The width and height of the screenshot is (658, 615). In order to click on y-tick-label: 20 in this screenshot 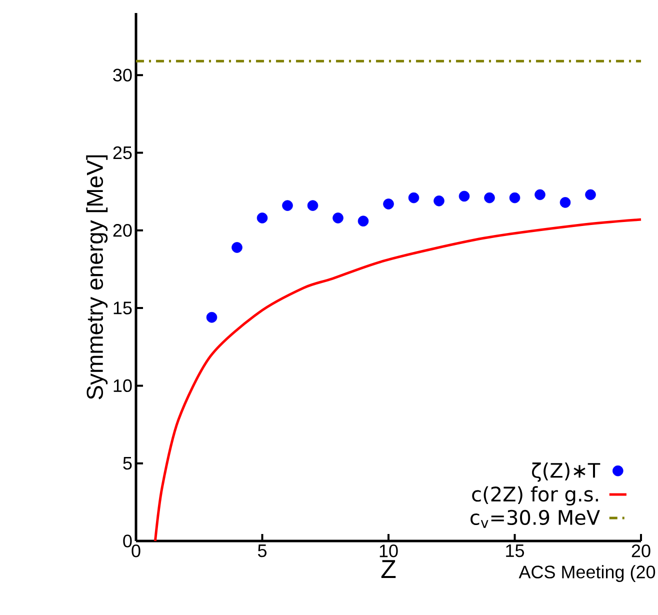, I will do `click(122, 230)`.